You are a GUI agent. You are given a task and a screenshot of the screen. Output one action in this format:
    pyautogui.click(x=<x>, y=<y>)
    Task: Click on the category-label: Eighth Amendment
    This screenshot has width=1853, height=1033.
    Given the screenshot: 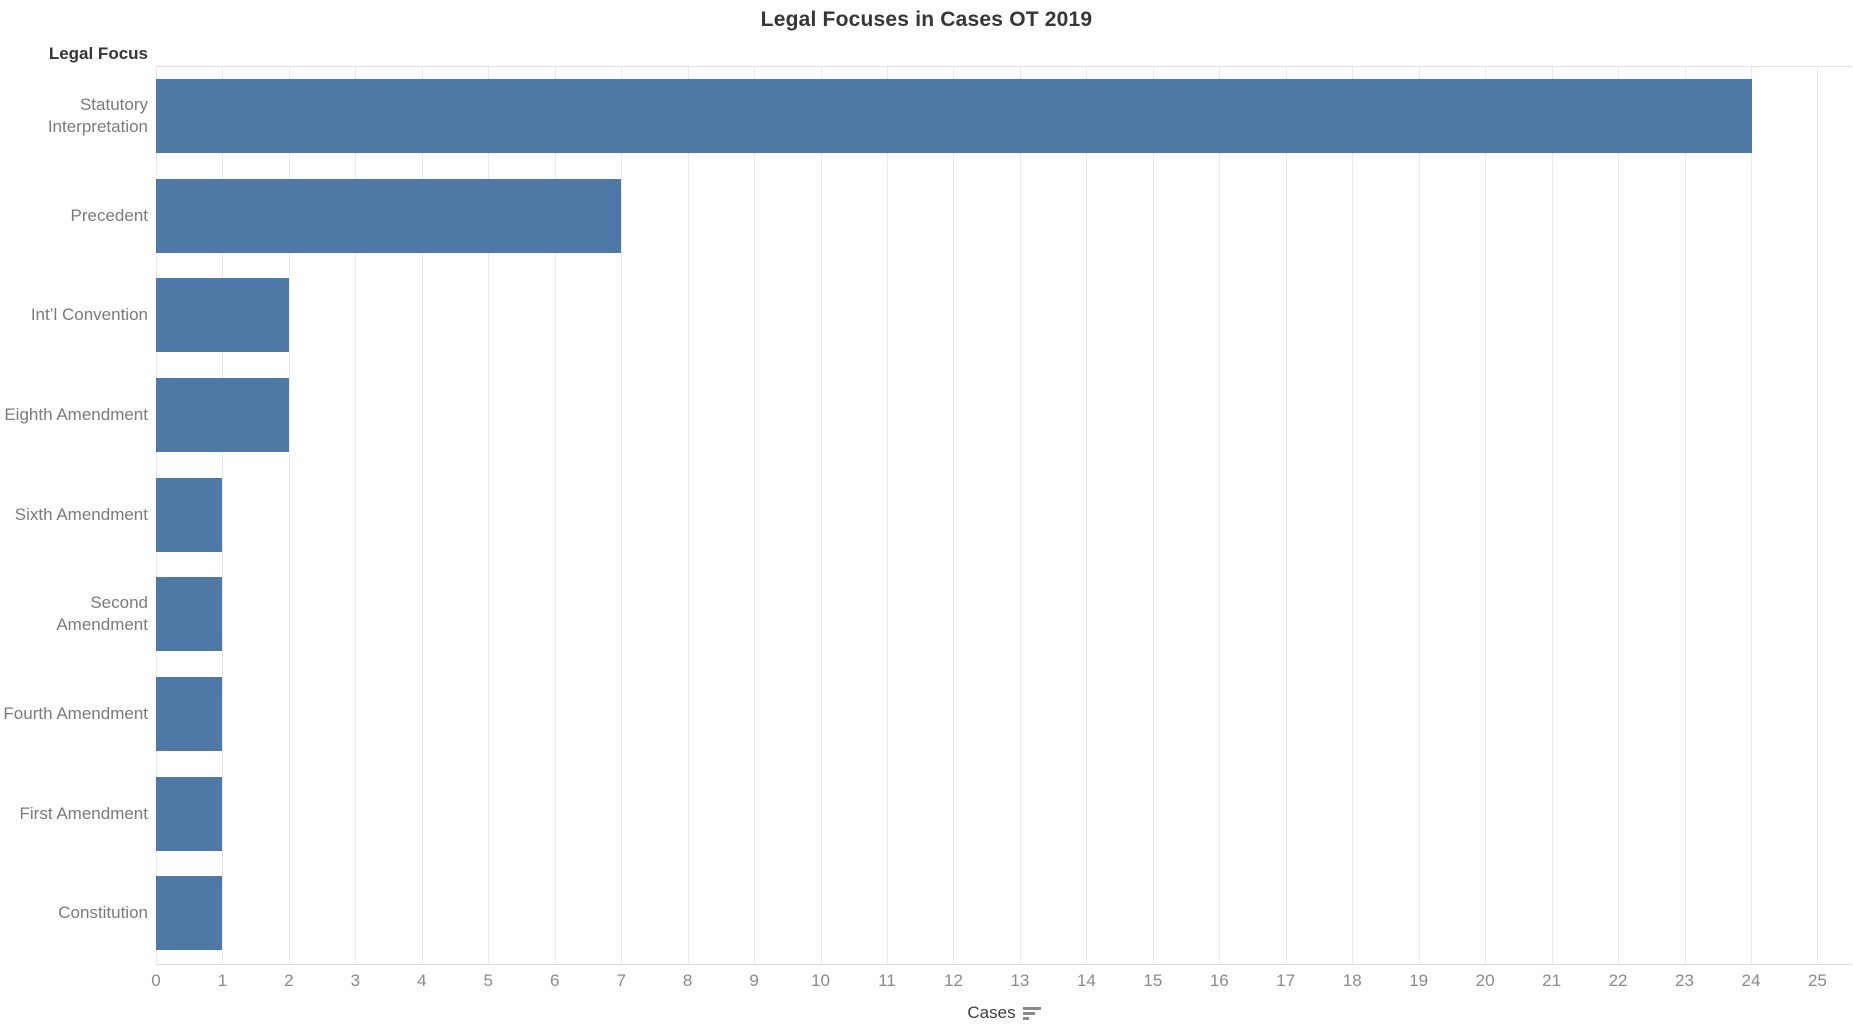 What is the action you would take?
    pyautogui.click(x=76, y=414)
    